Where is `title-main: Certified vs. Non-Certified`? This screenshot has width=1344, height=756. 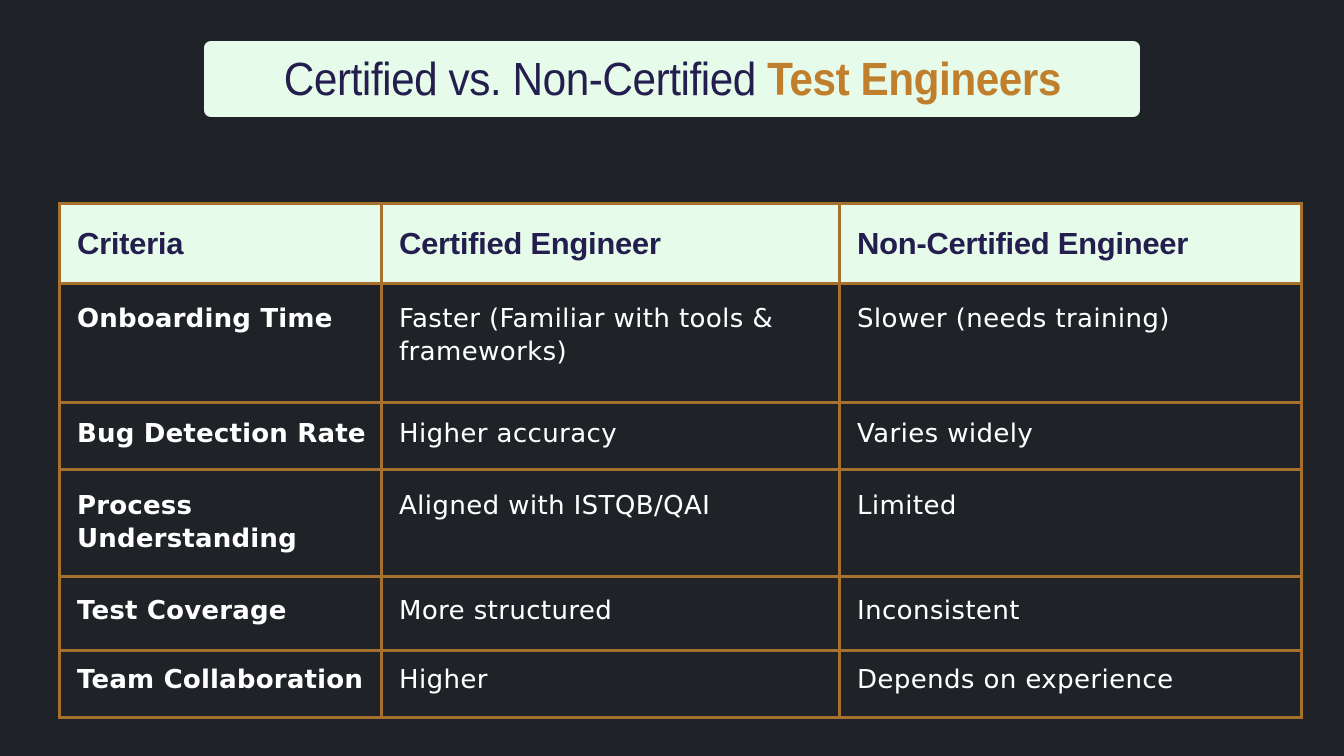 title-main: Certified vs. Non-Certified is located at coordinates (519, 79).